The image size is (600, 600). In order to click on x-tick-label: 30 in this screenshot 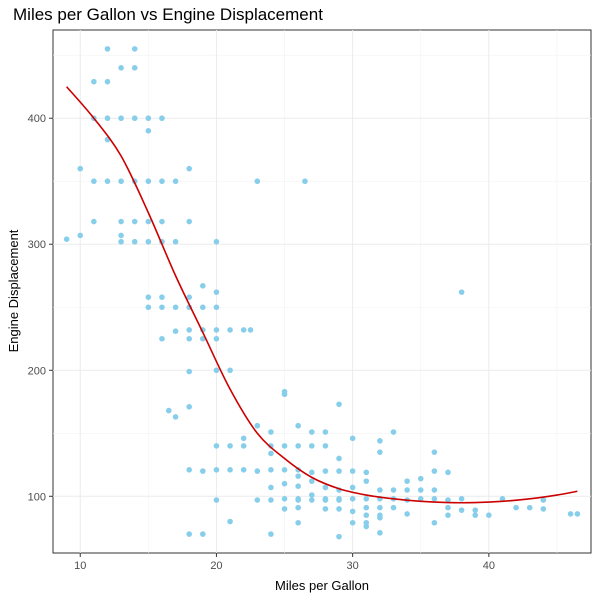, I will do `click(353, 566)`.